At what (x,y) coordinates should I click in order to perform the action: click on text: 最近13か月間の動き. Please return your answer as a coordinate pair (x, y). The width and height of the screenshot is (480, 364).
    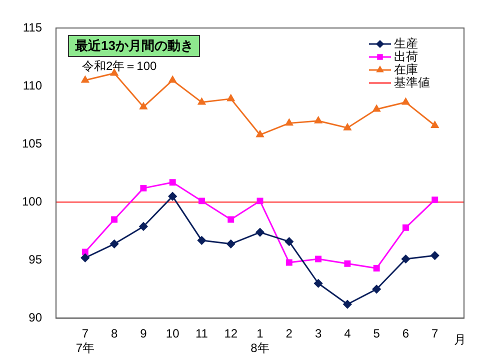
    Looking at the image, I should click on (134, 46).